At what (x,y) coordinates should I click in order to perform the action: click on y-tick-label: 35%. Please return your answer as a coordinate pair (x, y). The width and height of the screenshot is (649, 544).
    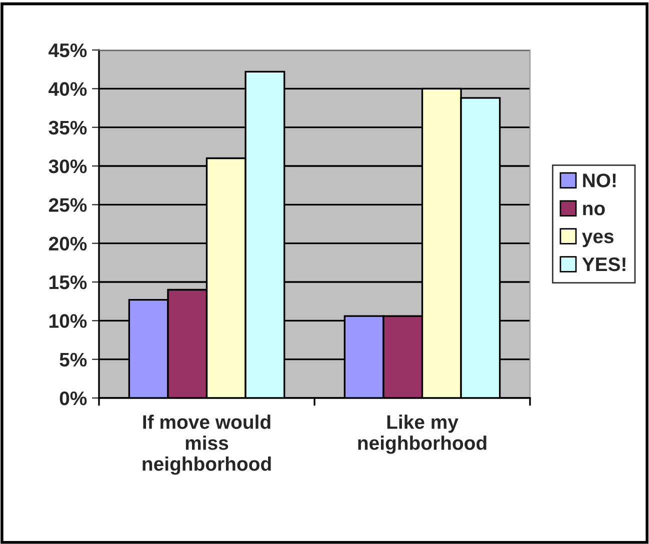
    Looking at the image, I should click on (67, 127).